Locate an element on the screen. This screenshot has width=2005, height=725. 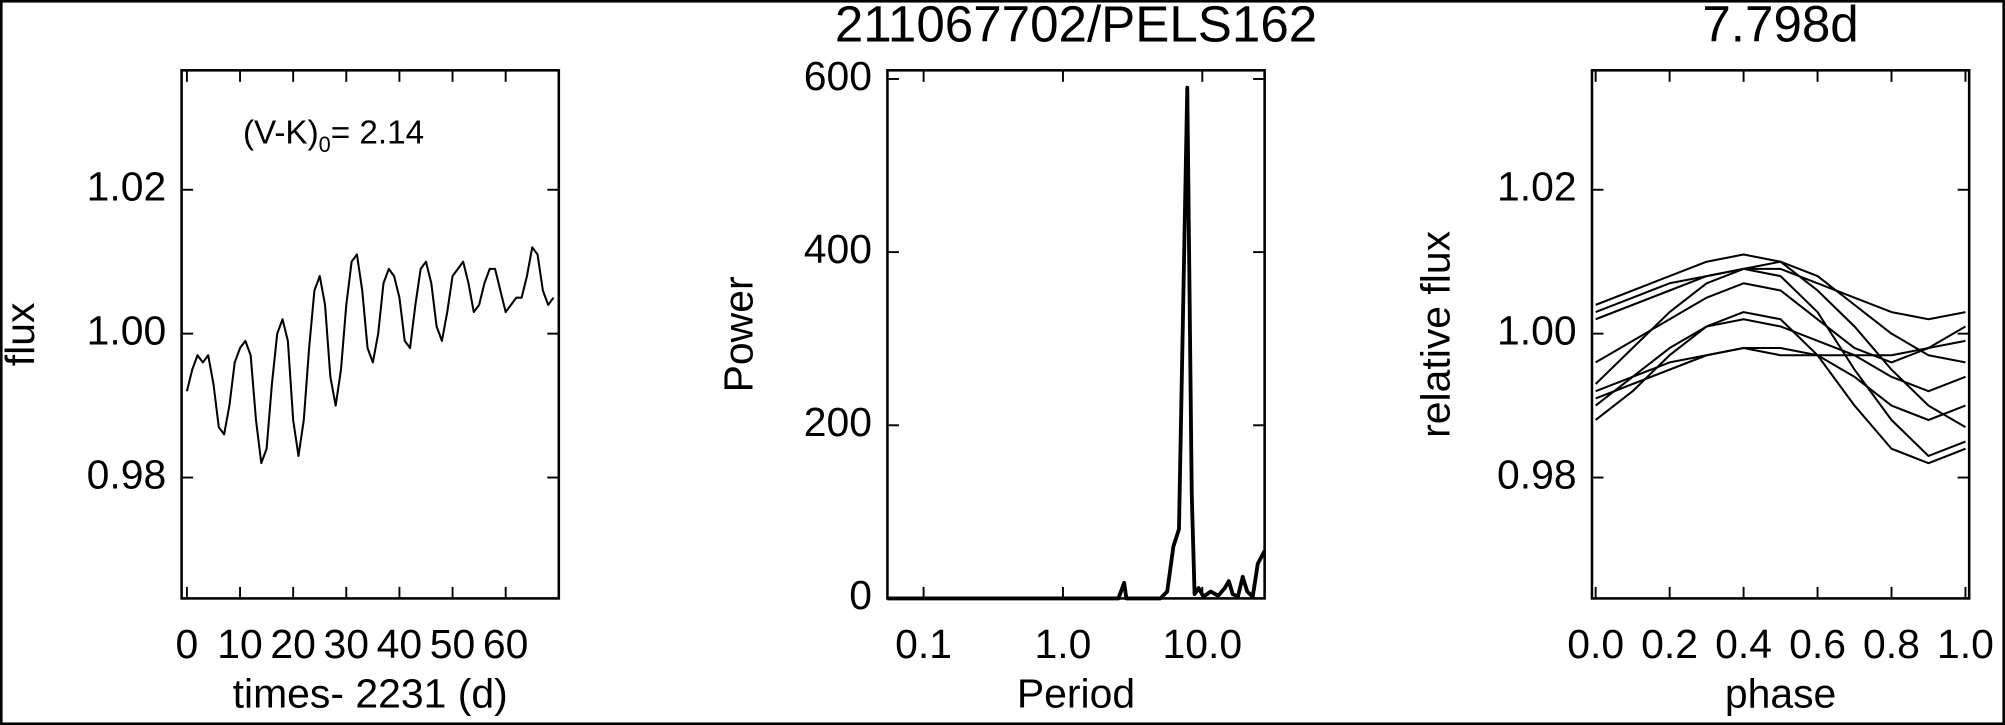
y-tick-label: 400 is located at coordinates (838, 249).